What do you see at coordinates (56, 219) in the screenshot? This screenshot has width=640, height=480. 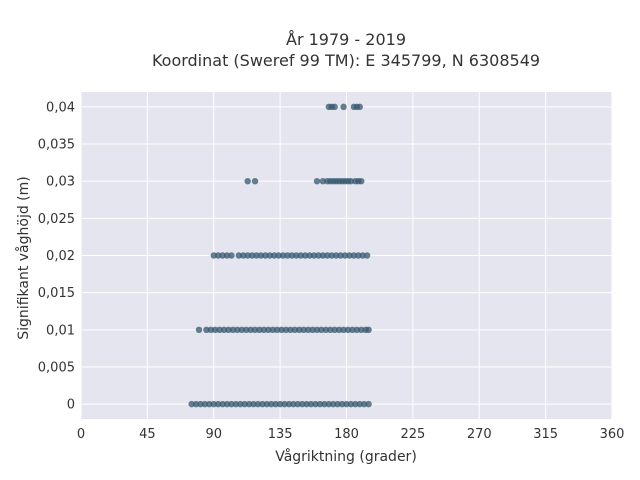 I see `y-tick-label: 0,025` at bounding box center [56, 219].